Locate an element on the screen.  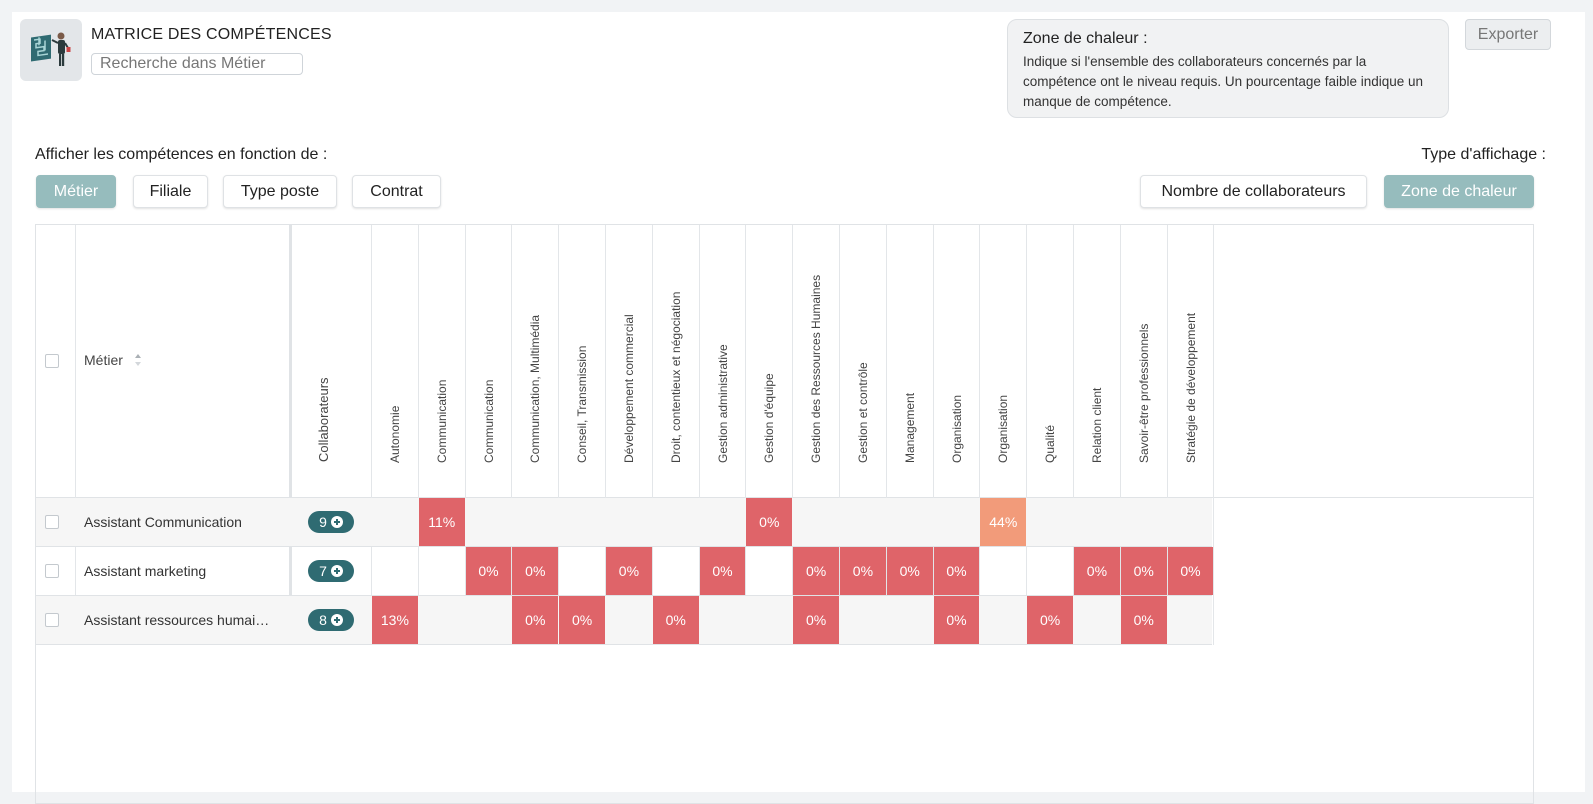
app-logo is located at coordinates (51, 50).